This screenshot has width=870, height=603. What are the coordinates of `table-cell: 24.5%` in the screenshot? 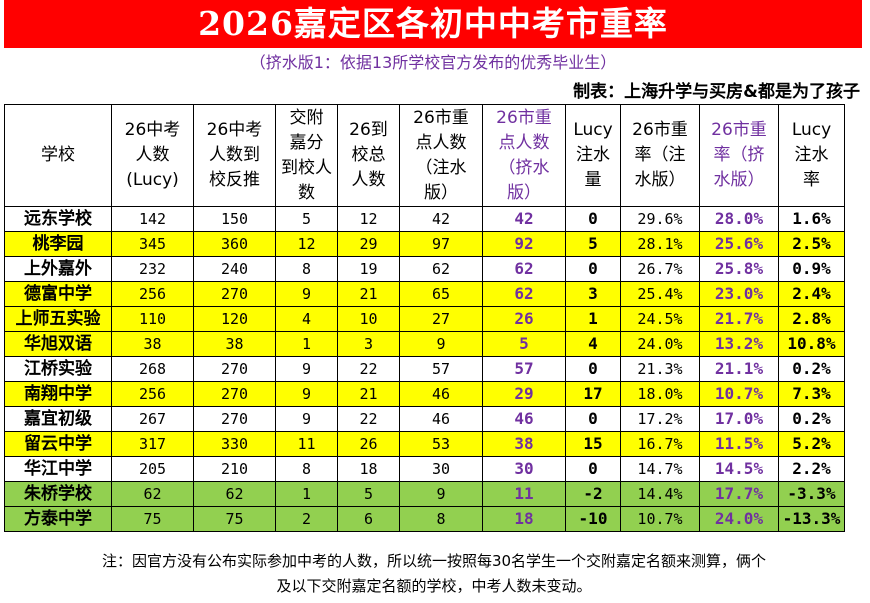 It's located at (660, 319).